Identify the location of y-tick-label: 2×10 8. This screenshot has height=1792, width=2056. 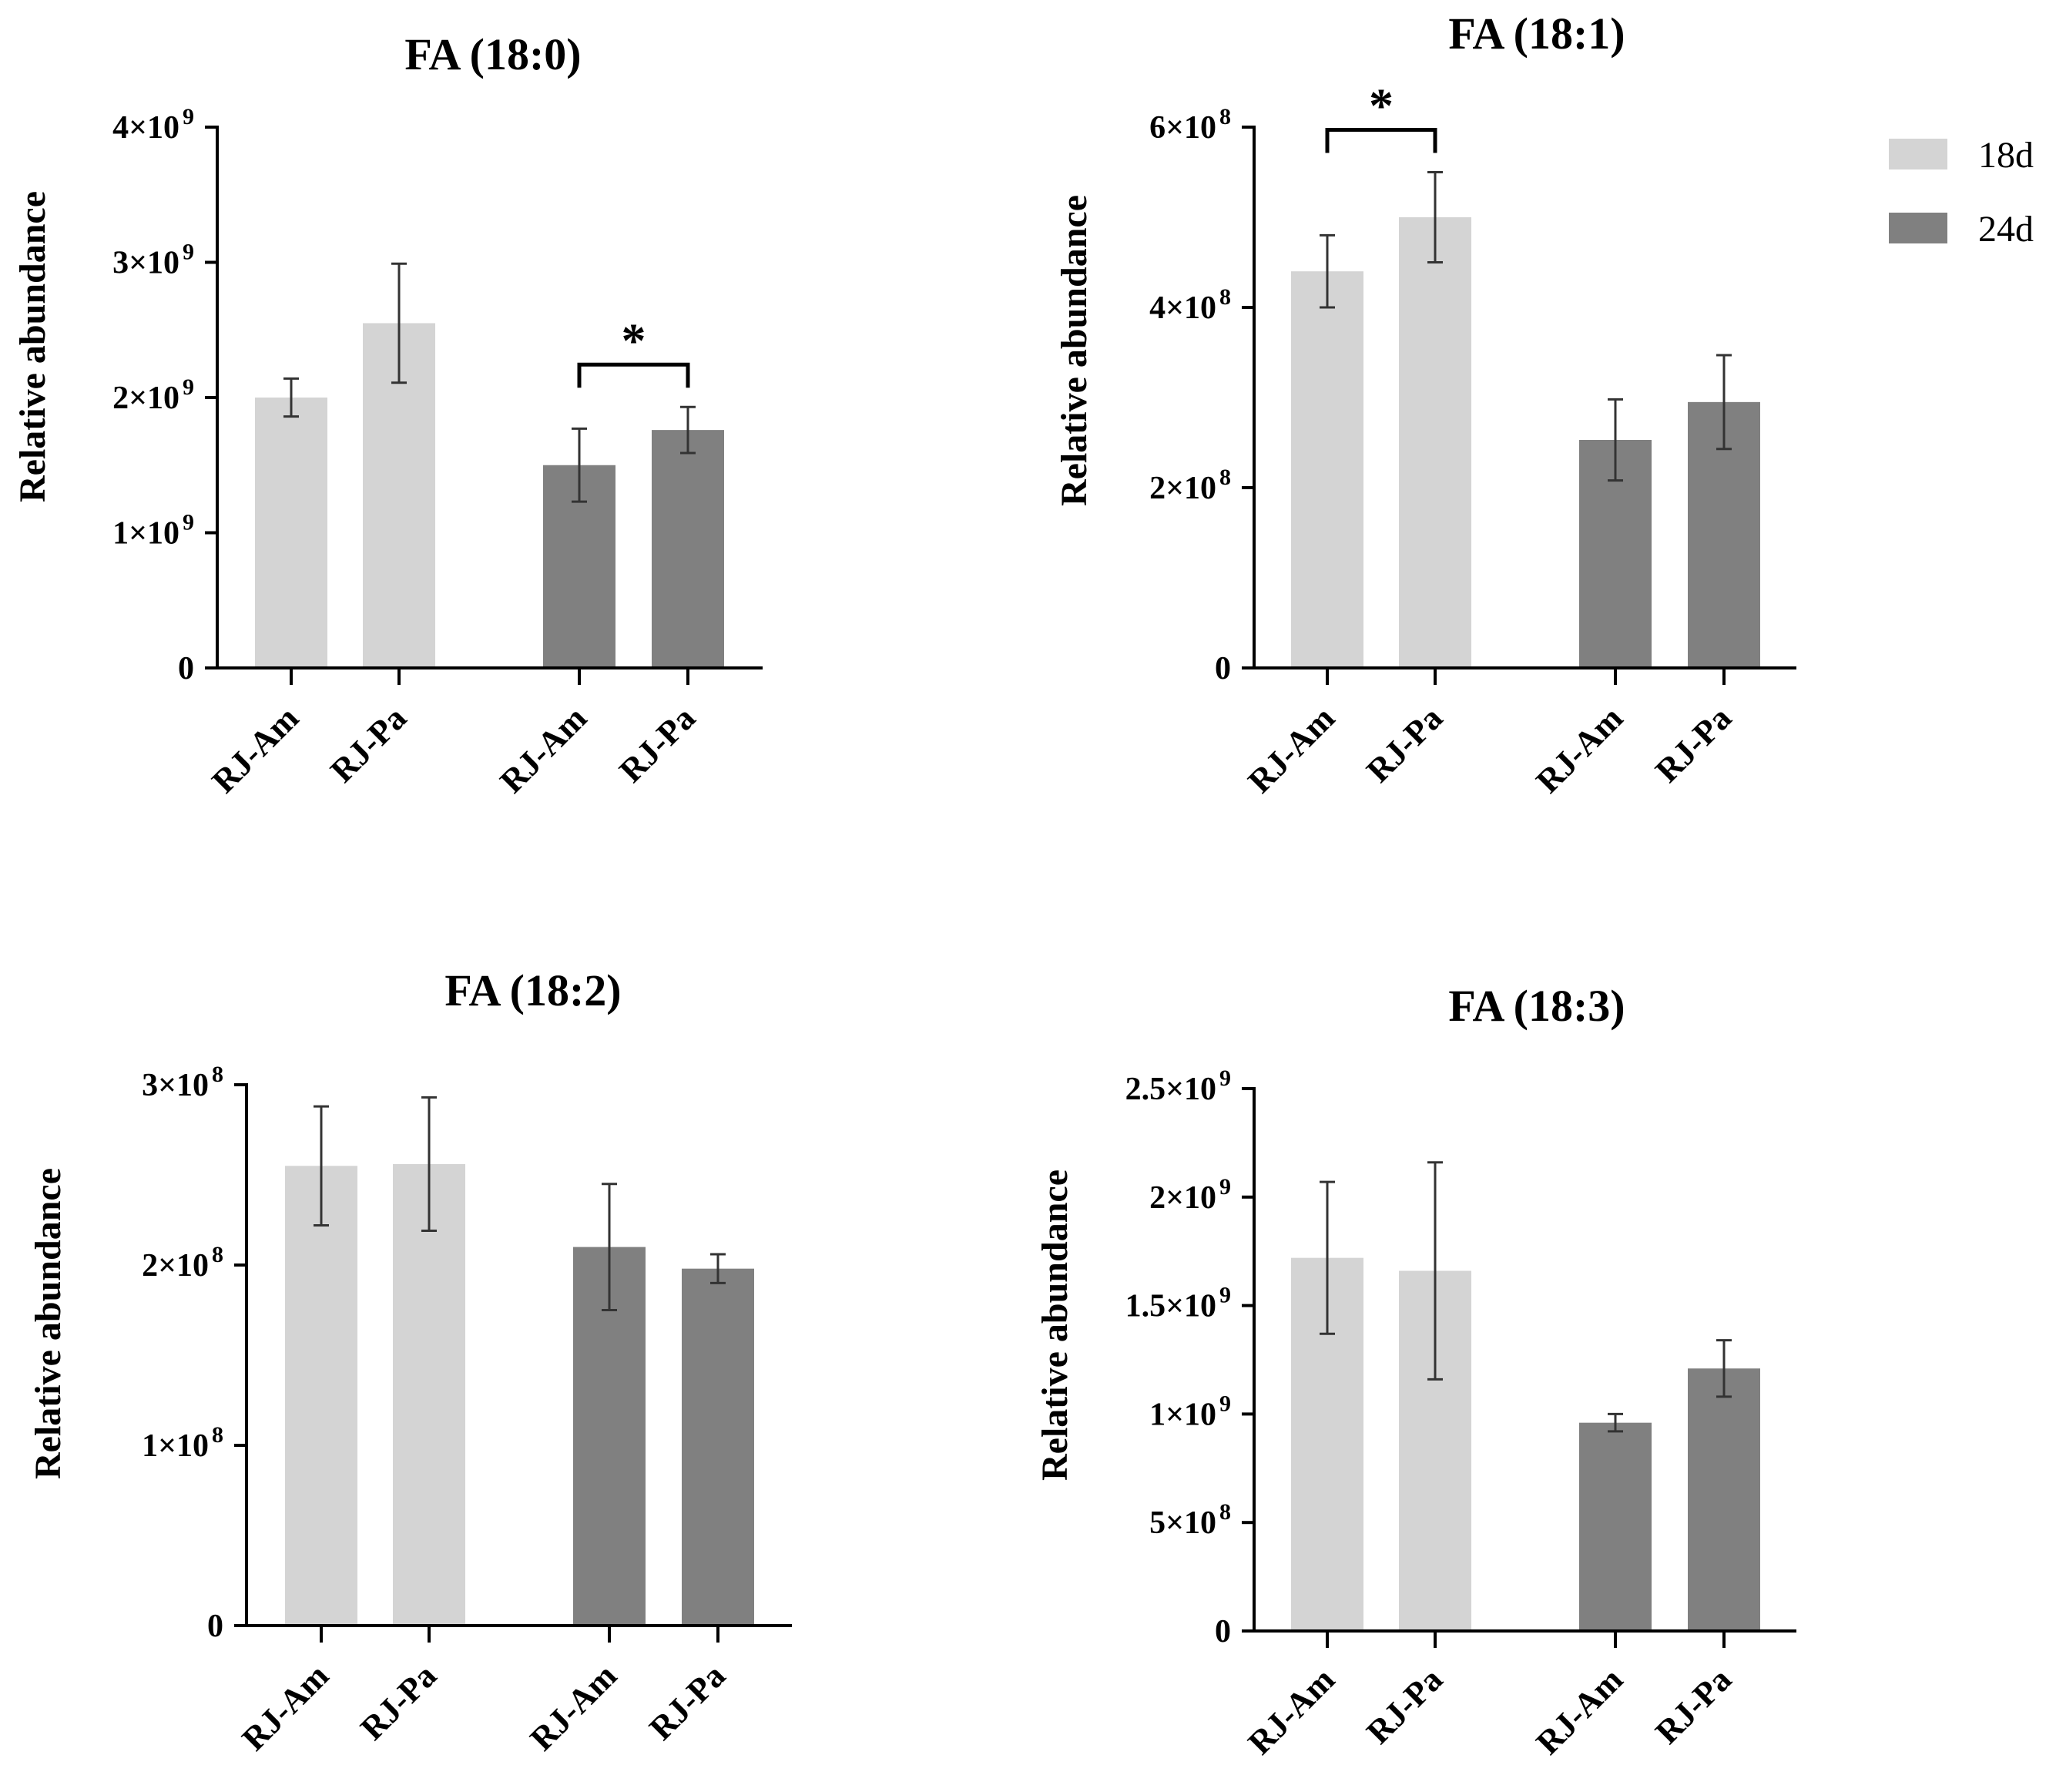
(1190, 485).